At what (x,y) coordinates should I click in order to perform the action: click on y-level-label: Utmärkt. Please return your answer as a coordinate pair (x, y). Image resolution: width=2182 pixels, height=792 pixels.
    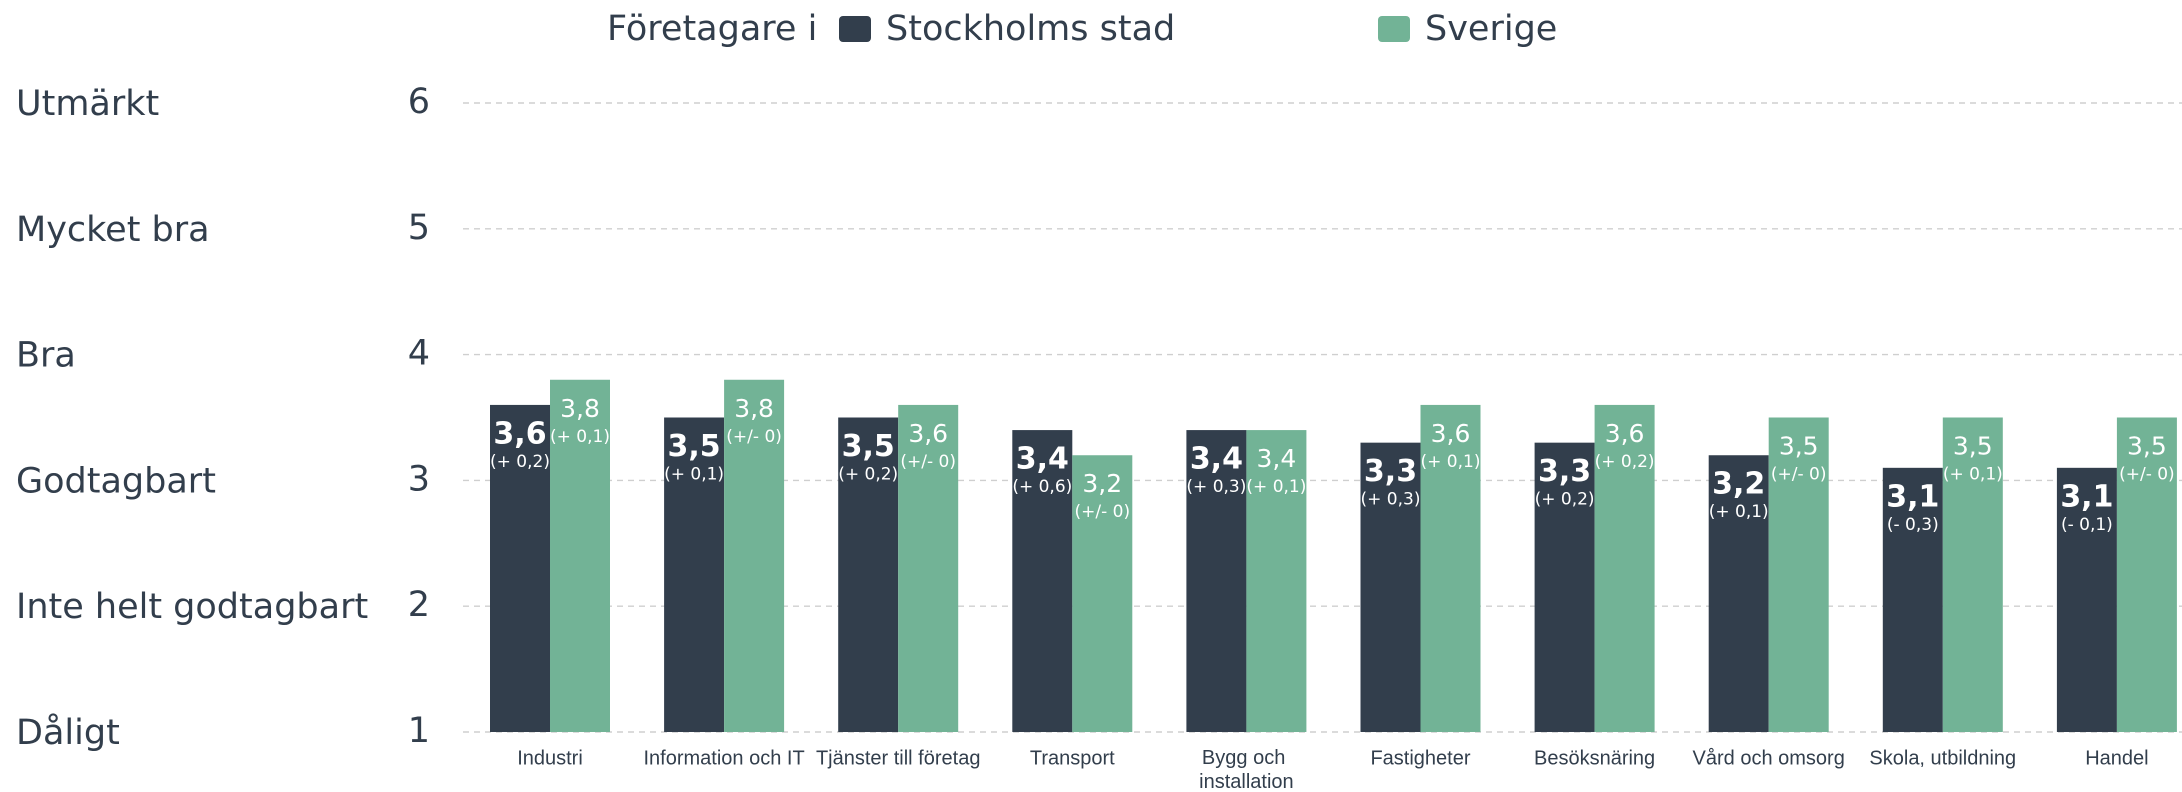
    Looking at the image, I should click on (87, 104).